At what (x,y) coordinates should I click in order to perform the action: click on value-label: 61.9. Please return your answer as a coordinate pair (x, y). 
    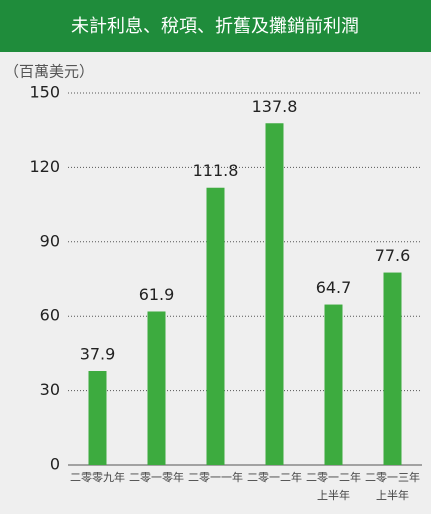
    Looking at the image, I should click on (157, 294).